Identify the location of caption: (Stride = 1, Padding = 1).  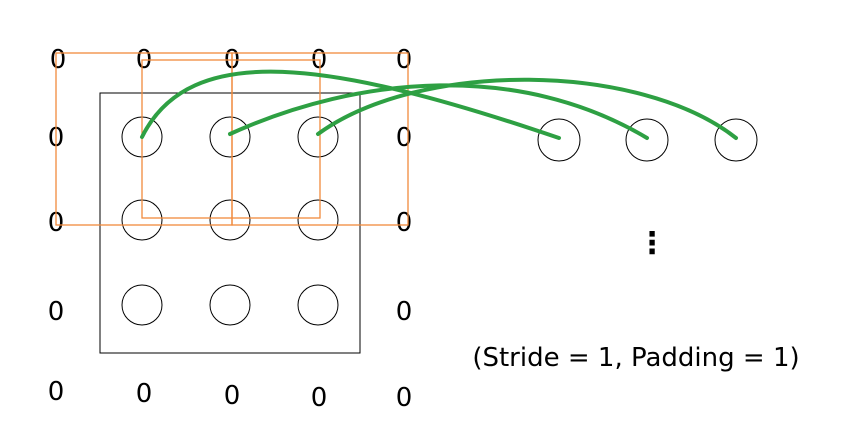
(635, 358).